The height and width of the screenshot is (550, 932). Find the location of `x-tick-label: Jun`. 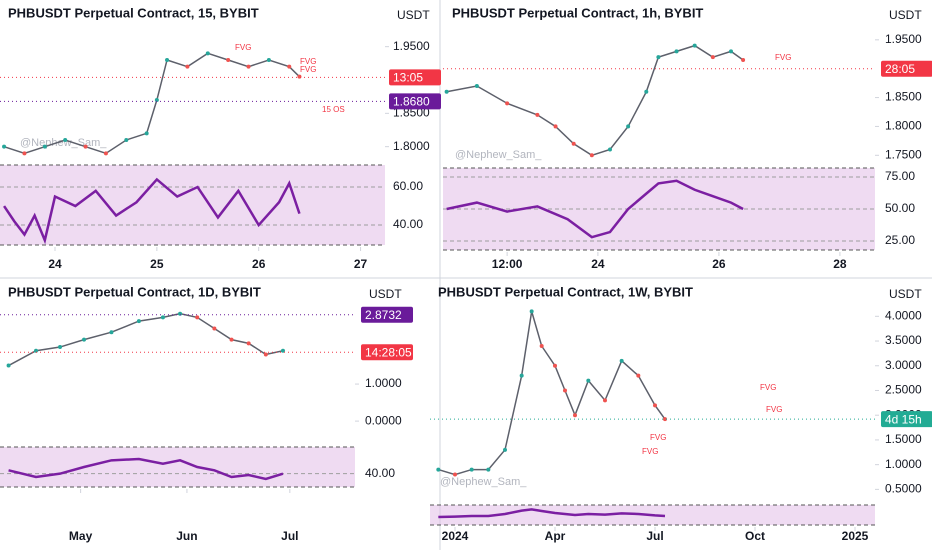

x-tick-label: Jun is located at coordinates (186, 536).